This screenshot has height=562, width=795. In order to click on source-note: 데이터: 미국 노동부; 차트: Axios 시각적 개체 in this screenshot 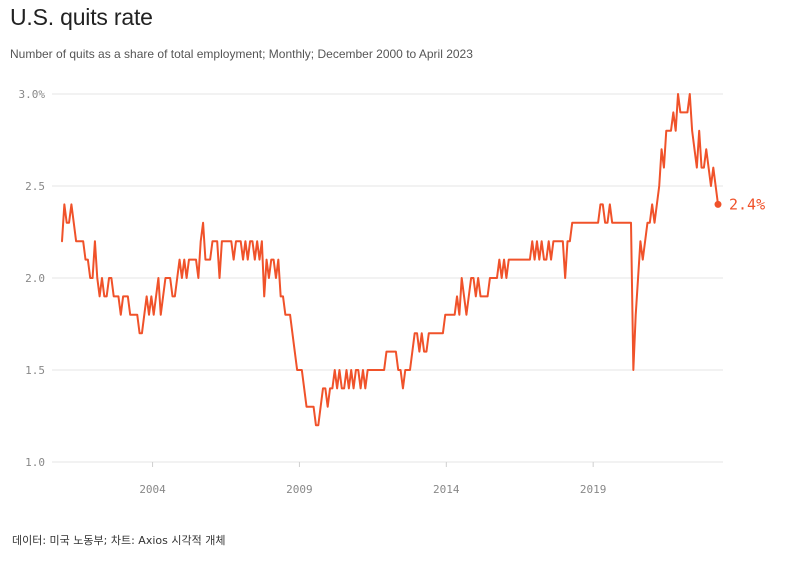, I will do `click(119, 540)`.